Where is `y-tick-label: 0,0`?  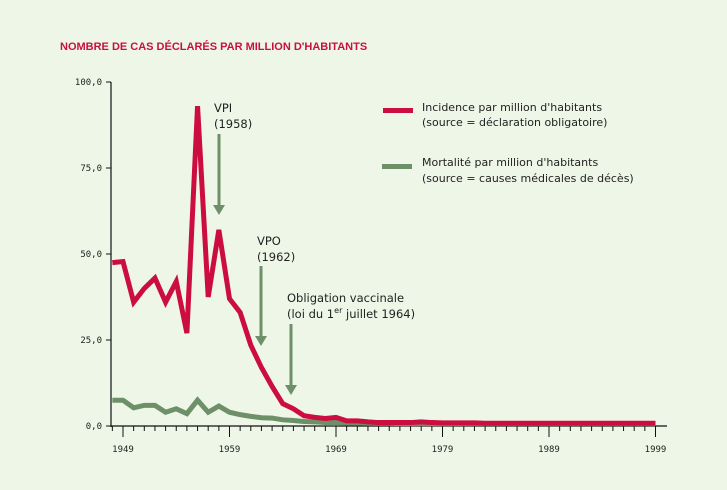 y-tick-label: 0,0 is located at coordinates (94, 427).